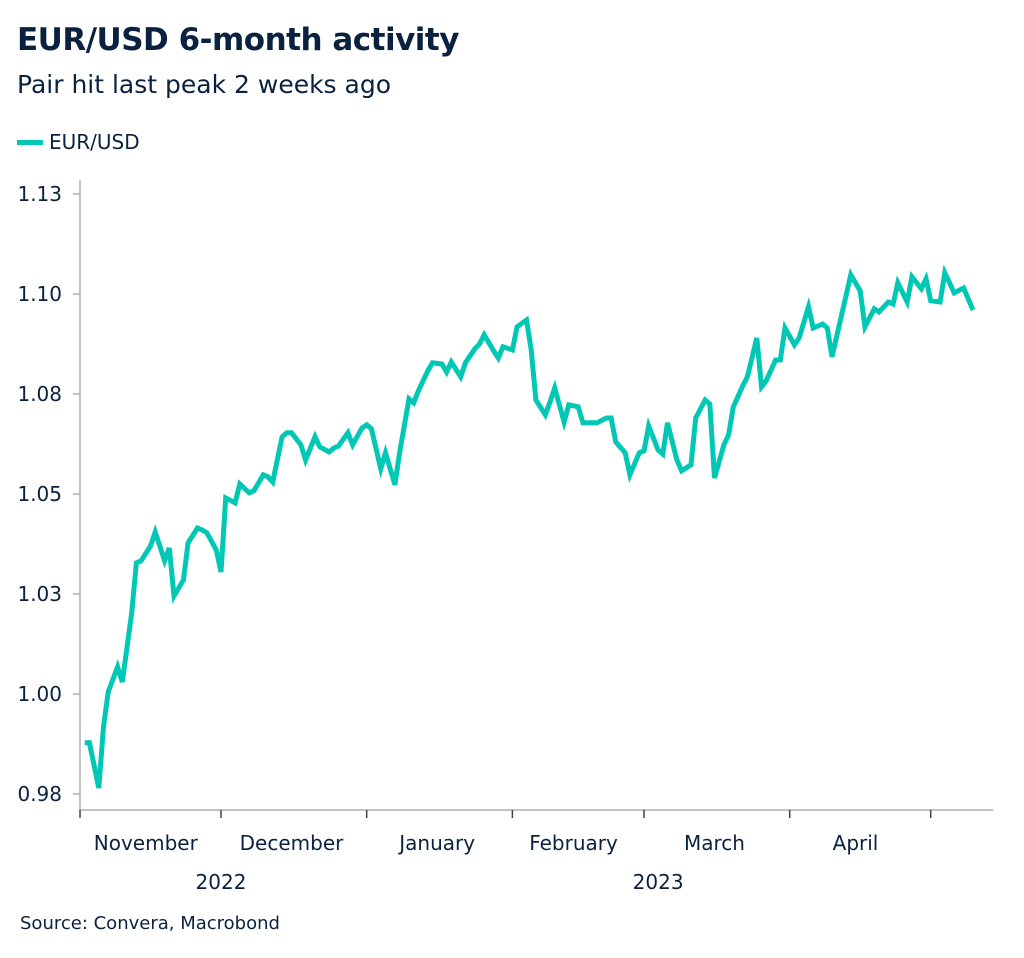  What do you see at coordinates (436, 843) in the screenshot?
I see `x-month-label: January` at bounding box center [436, 843].